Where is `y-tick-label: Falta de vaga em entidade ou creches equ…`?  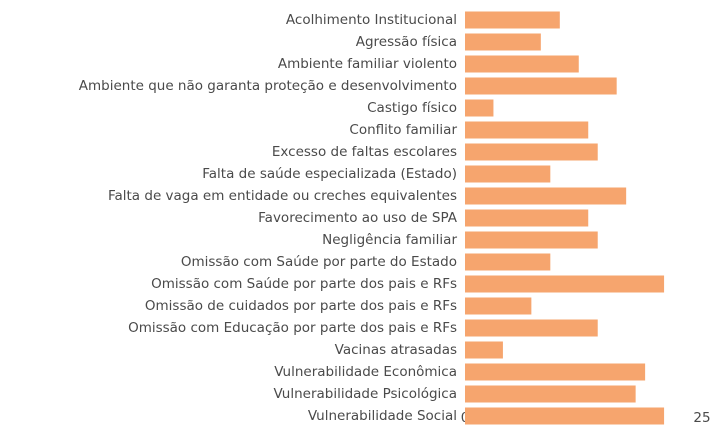
y-tick-label: Falta de vaga em entidade ou creches equ… is located at coordinates (282, 196).